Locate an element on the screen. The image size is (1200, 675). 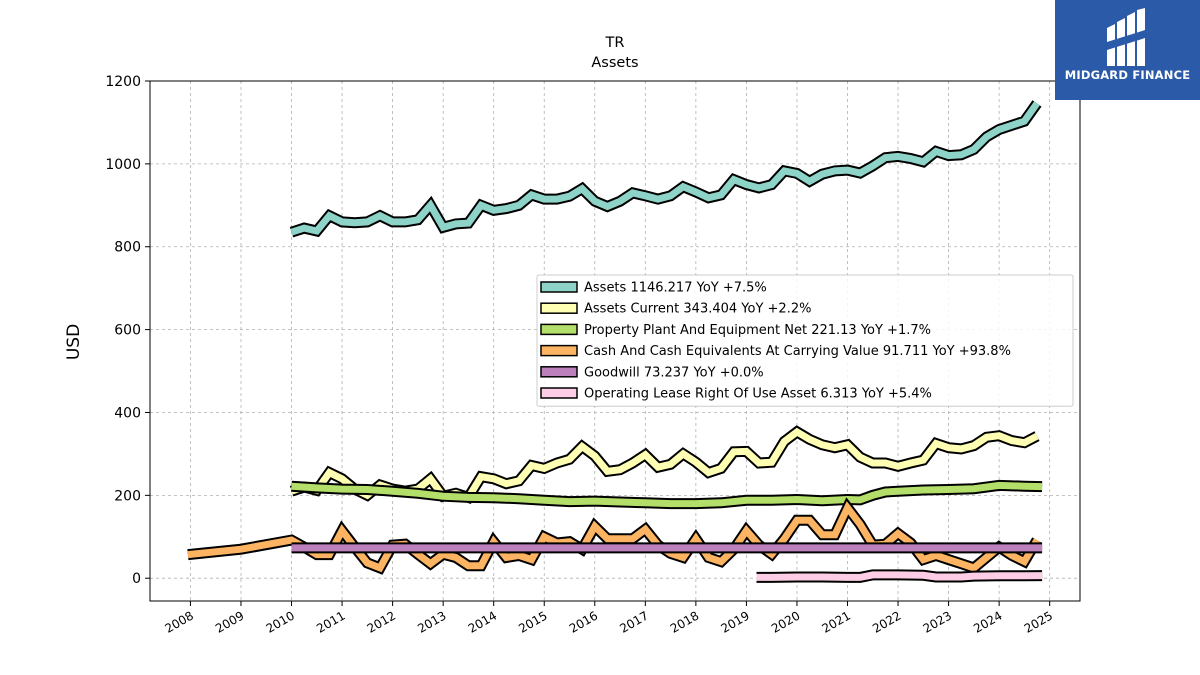
x-tick-label: 2021 is located at coordinates (836, 621).